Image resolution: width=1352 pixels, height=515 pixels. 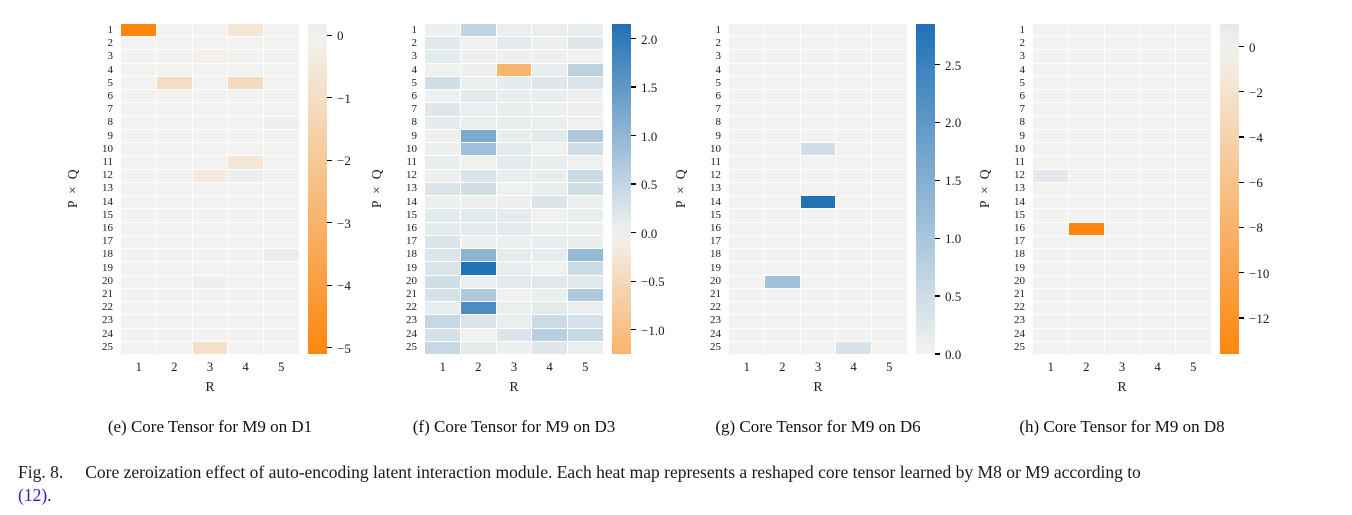 I want to click on y-tick-label: 6, so click(x=110, y=96).